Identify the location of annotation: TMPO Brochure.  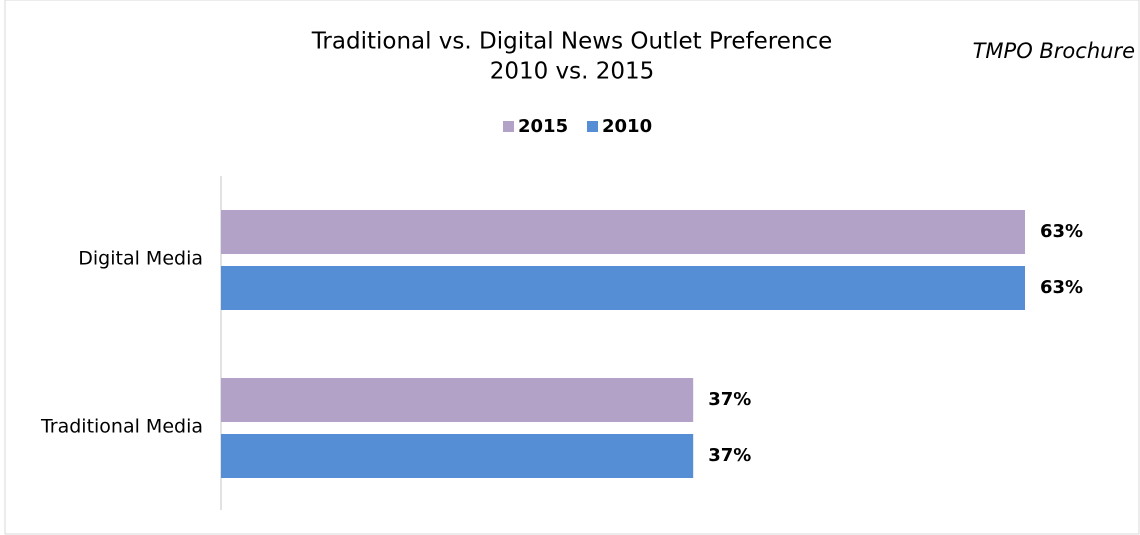
(1054, 51).